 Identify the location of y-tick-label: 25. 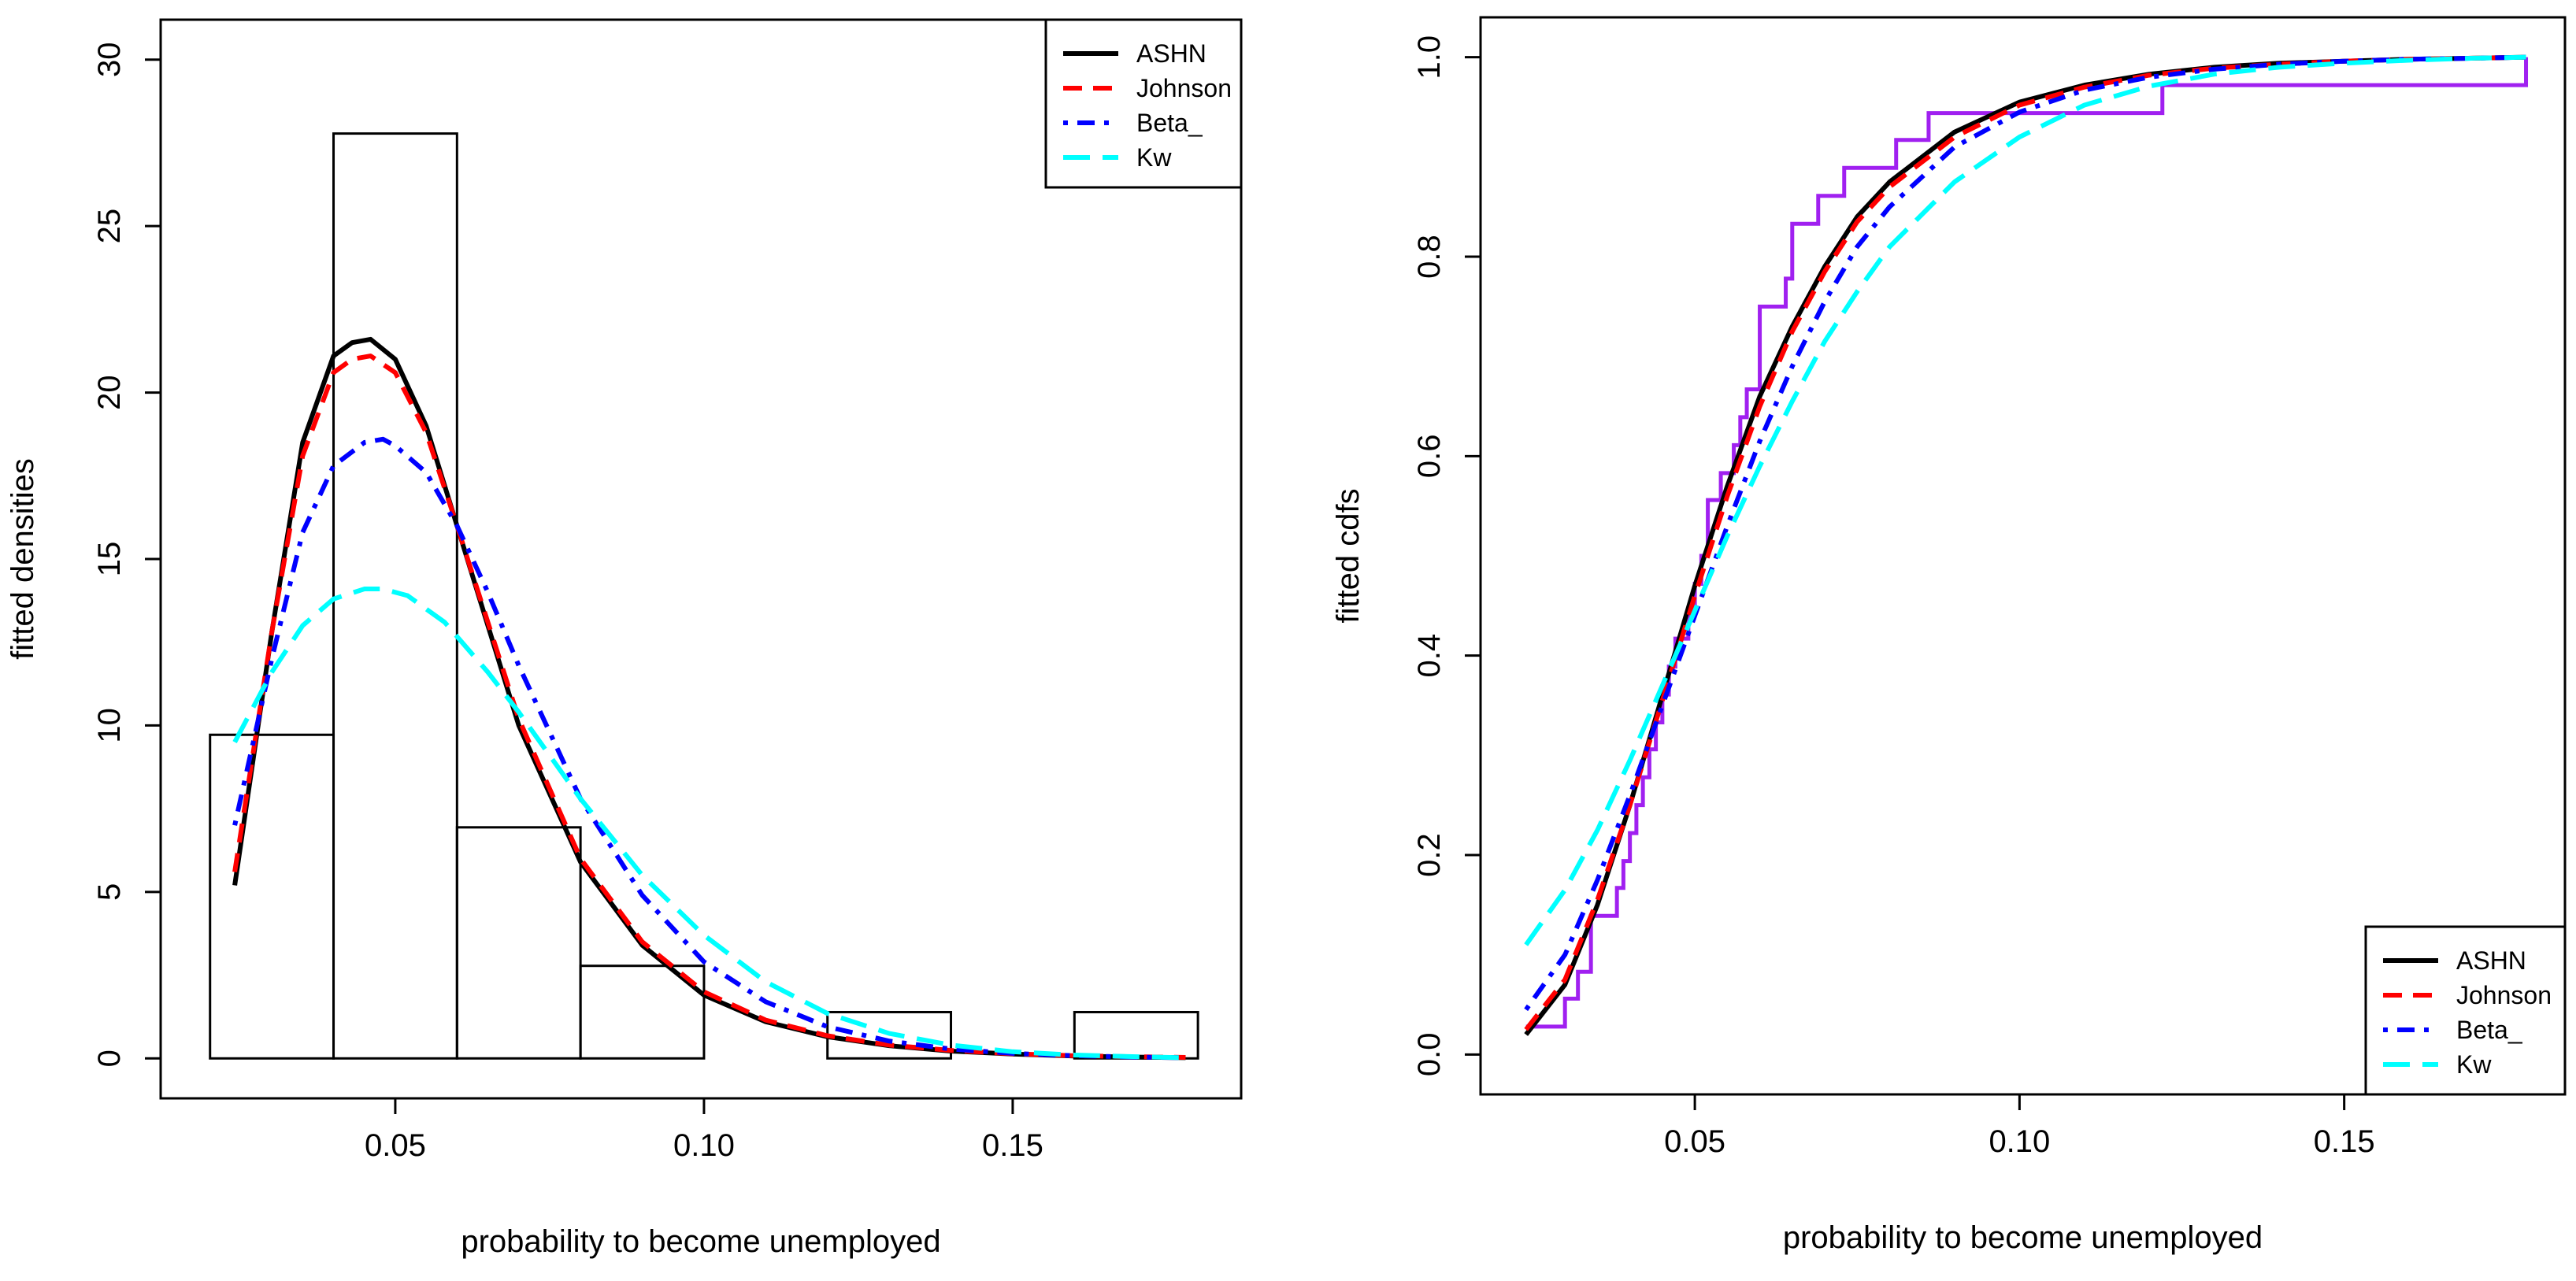
(109, 226).